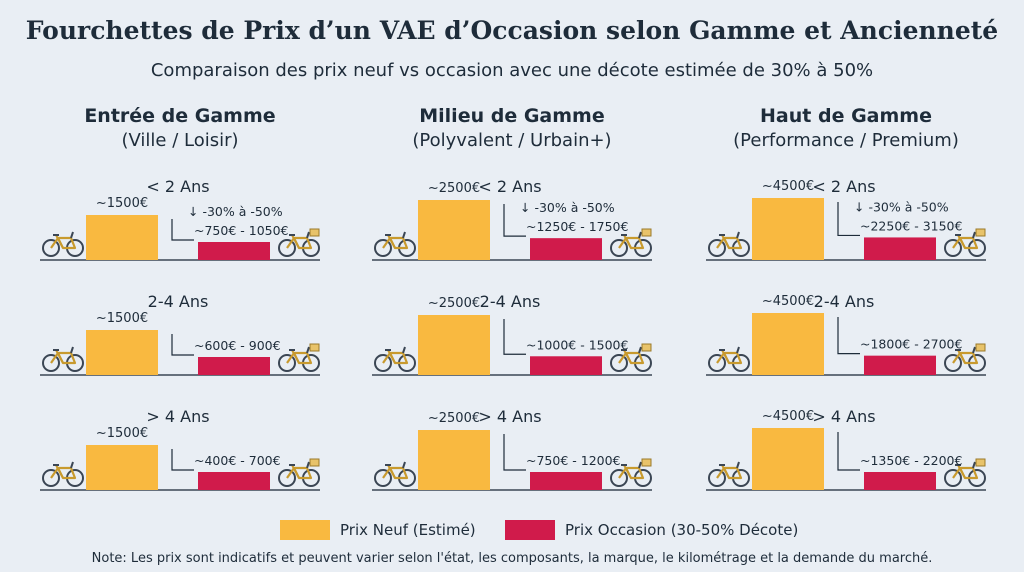 The width and height of the screenshot is (1024, 572). Describe the element at coordinates (237, 460) in the screenshot. I see `occasion-value-label: ~400€ - 700€` at that location.